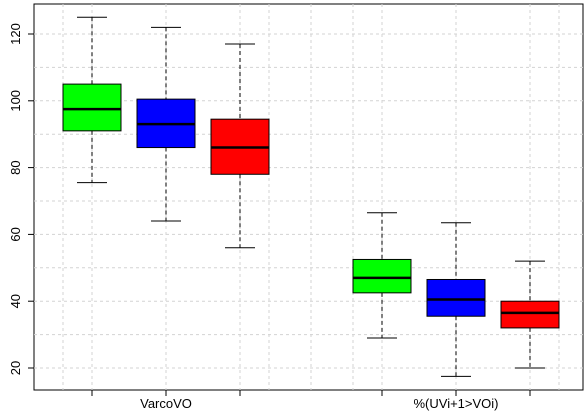 The image size is (586, 414). I want to click on x-group-label: VarcoVO, so click(166, 403).